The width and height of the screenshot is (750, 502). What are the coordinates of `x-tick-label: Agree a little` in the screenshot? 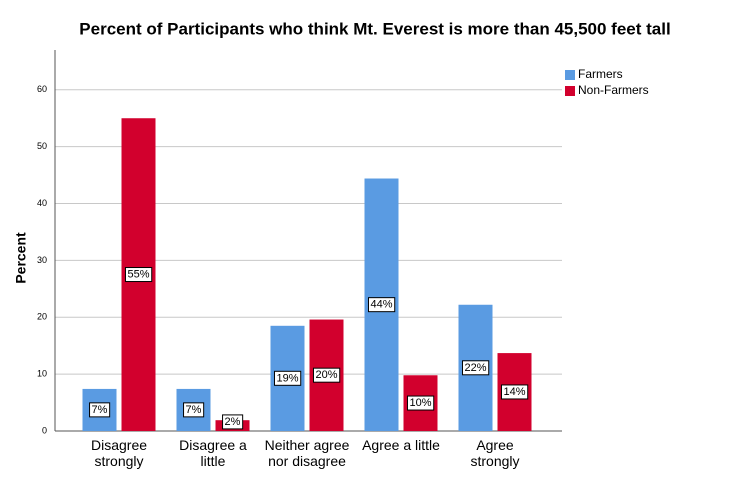 It's located at (401, 445).